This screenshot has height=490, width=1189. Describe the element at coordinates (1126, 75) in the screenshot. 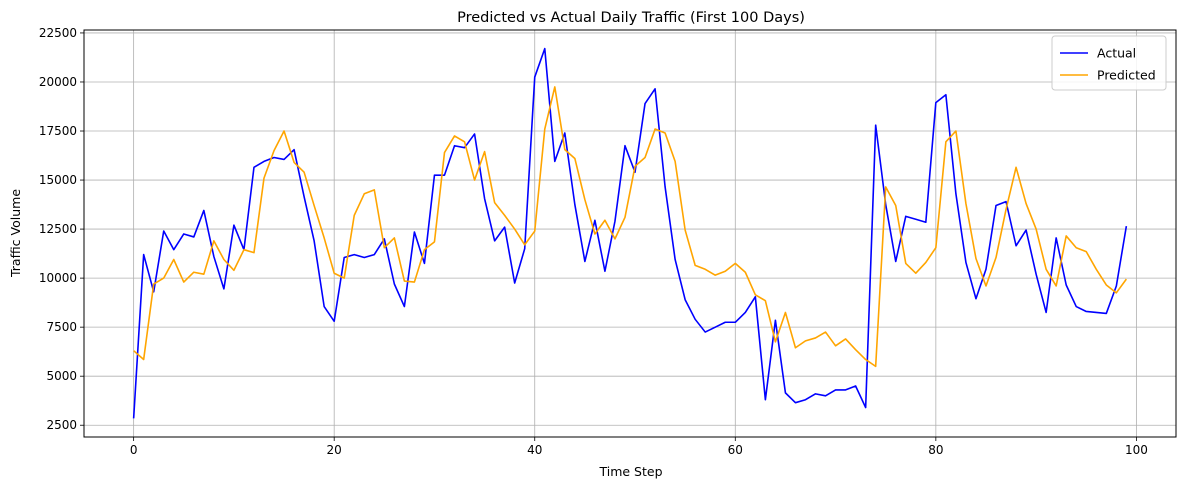

I see `legend-label-predicted: Predicted` at that location.